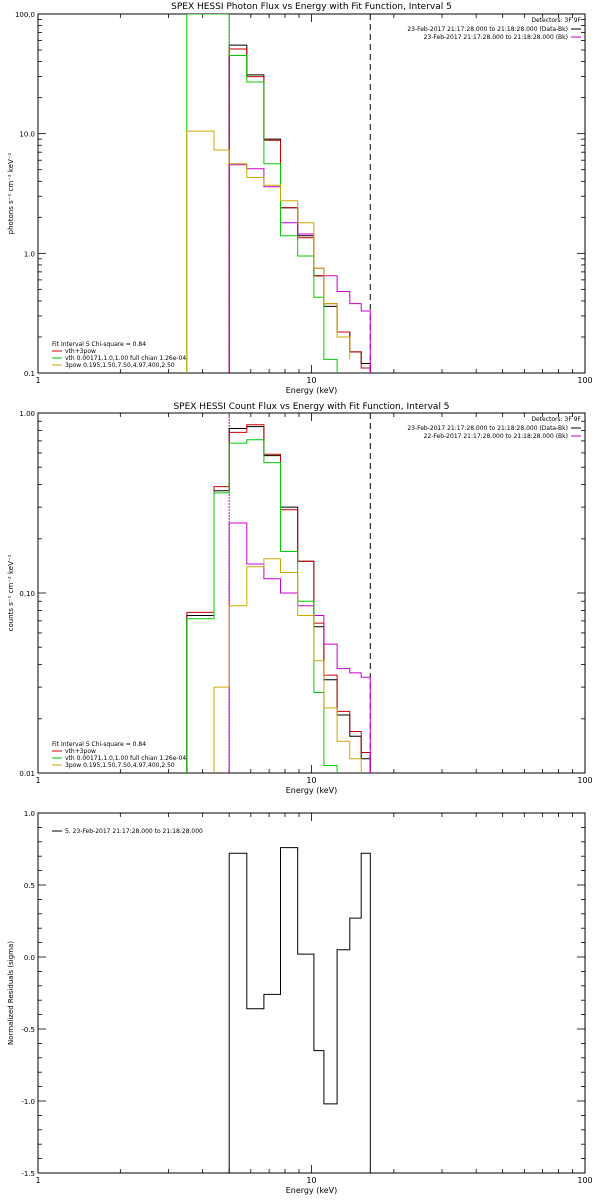  I want to click on y-axis-label: photons s⁻¹ cm⁻² keV⁻¹, so click(11, 193).